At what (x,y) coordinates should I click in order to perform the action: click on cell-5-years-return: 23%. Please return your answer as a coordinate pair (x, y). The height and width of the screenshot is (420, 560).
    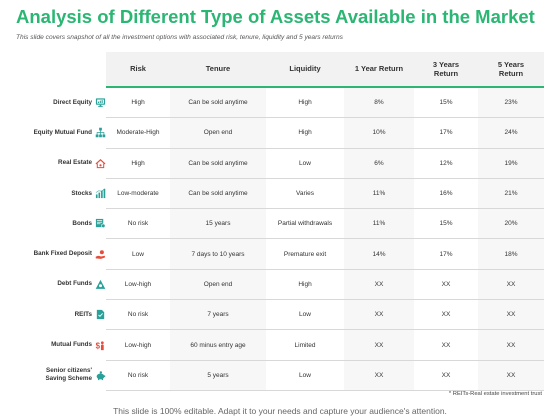
    Looking at the image, I should click on (511, 103).